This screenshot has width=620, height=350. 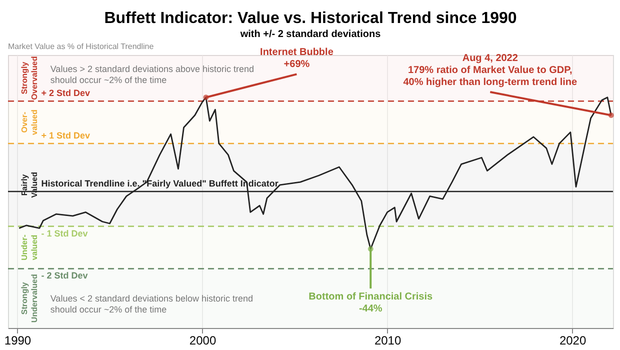 I want to click on ref-line-label: - 2 Std Dev, so click(x=64, y=275).